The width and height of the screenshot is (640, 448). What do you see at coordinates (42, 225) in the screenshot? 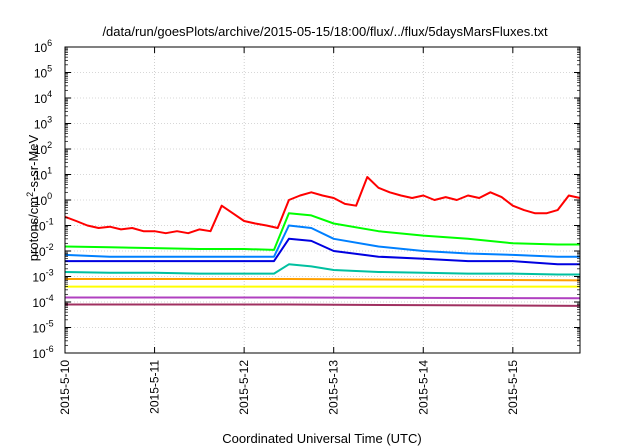
I see `y-tick-label: 10⁻¹` at bounding box center [42, 225].